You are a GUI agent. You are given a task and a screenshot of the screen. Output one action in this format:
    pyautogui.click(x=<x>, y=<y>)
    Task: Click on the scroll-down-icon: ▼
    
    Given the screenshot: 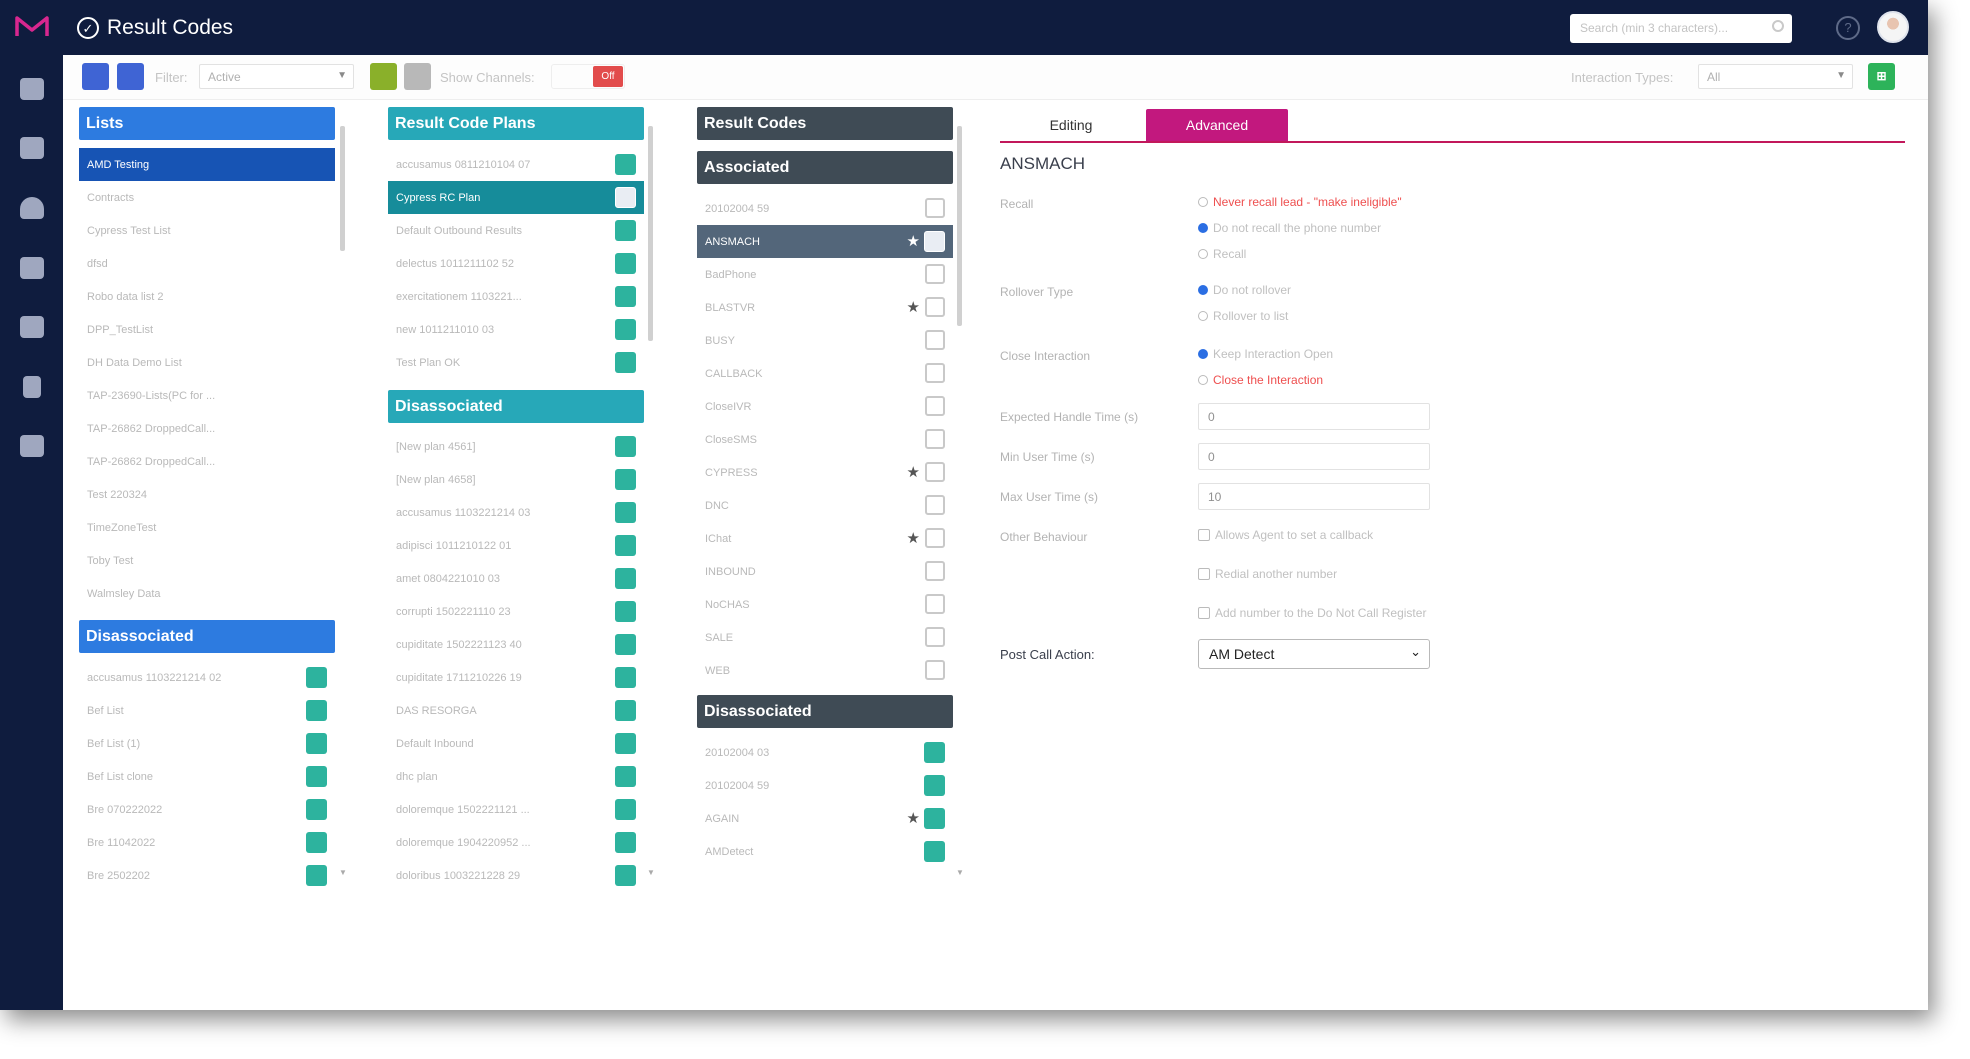 What is the action you would take?
    pyautogui.click(x=343, y=872)
    